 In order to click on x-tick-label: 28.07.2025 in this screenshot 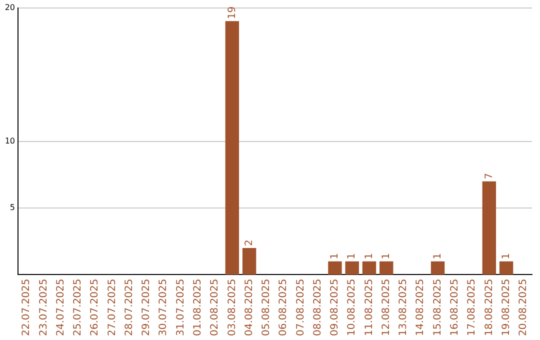, I will do `click(129, 307)`.